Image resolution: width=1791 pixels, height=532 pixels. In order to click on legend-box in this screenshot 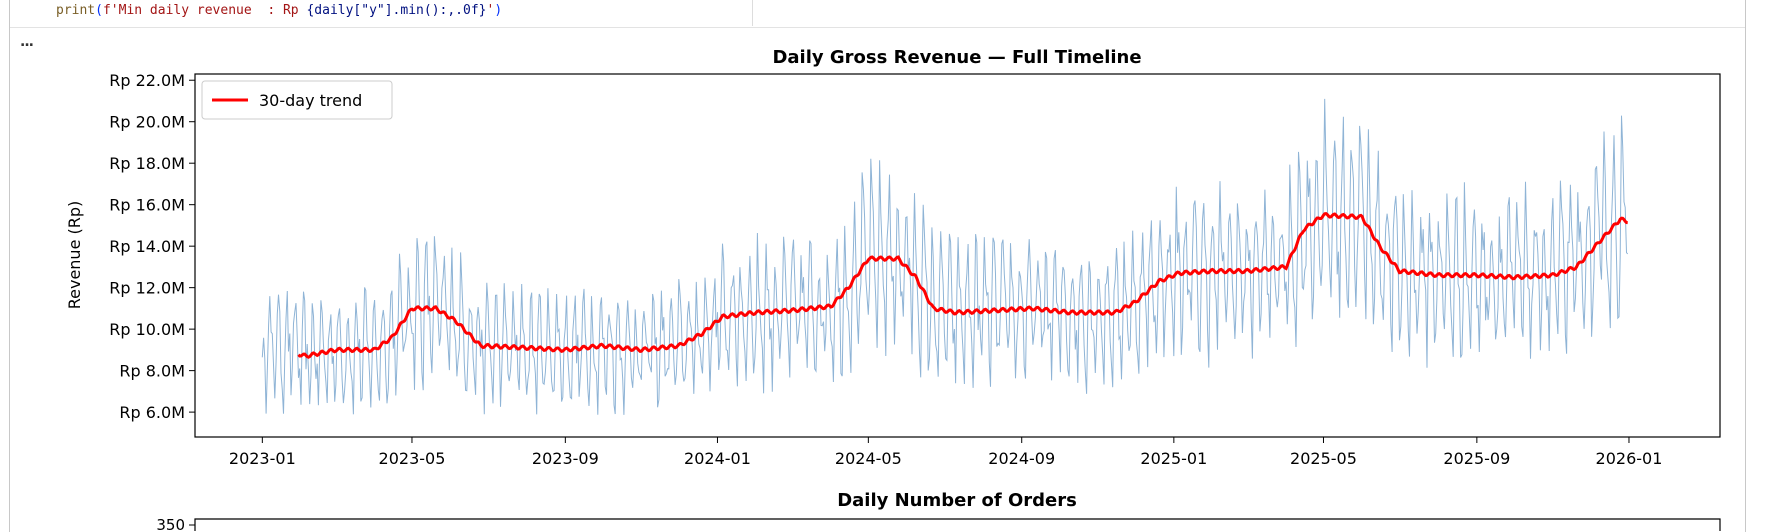, I will do `click(297, 100)`.